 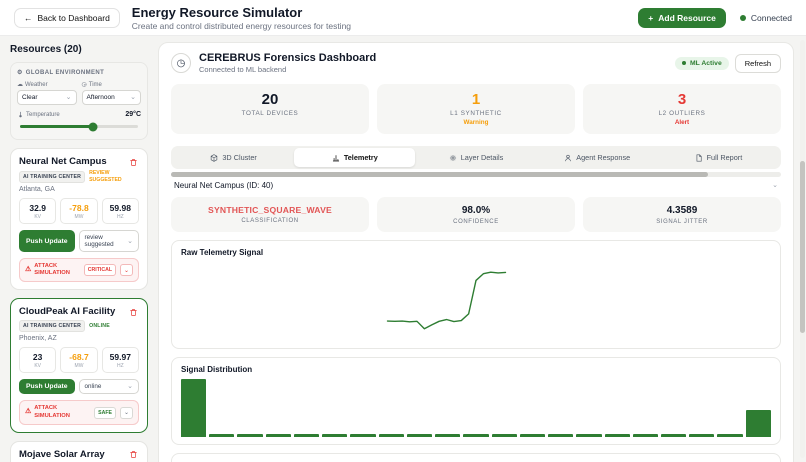 I want to click on resource-location: Atlanta, GA, so click(x=37, y=189).